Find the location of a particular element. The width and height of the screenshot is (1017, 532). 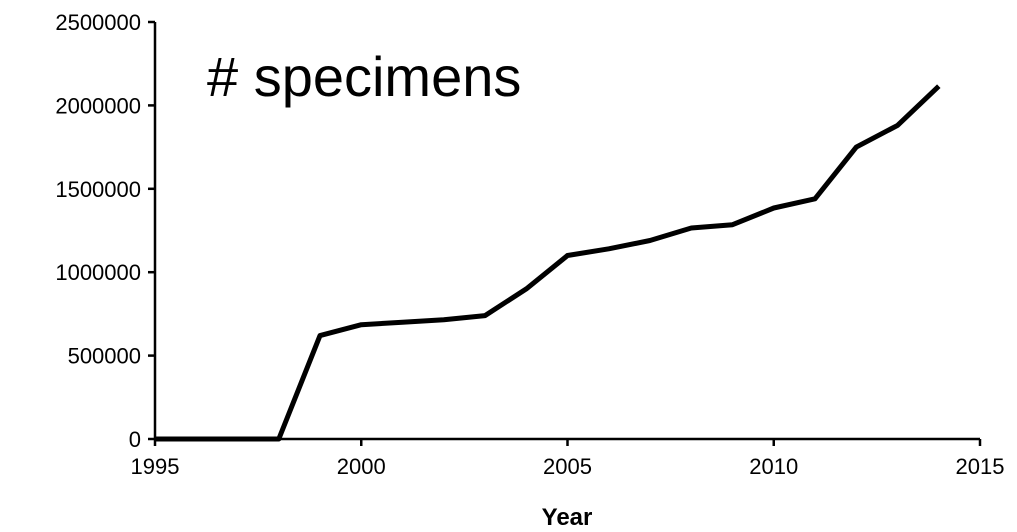

x-tick-label: 2005 is located at coordinates (567, 466).